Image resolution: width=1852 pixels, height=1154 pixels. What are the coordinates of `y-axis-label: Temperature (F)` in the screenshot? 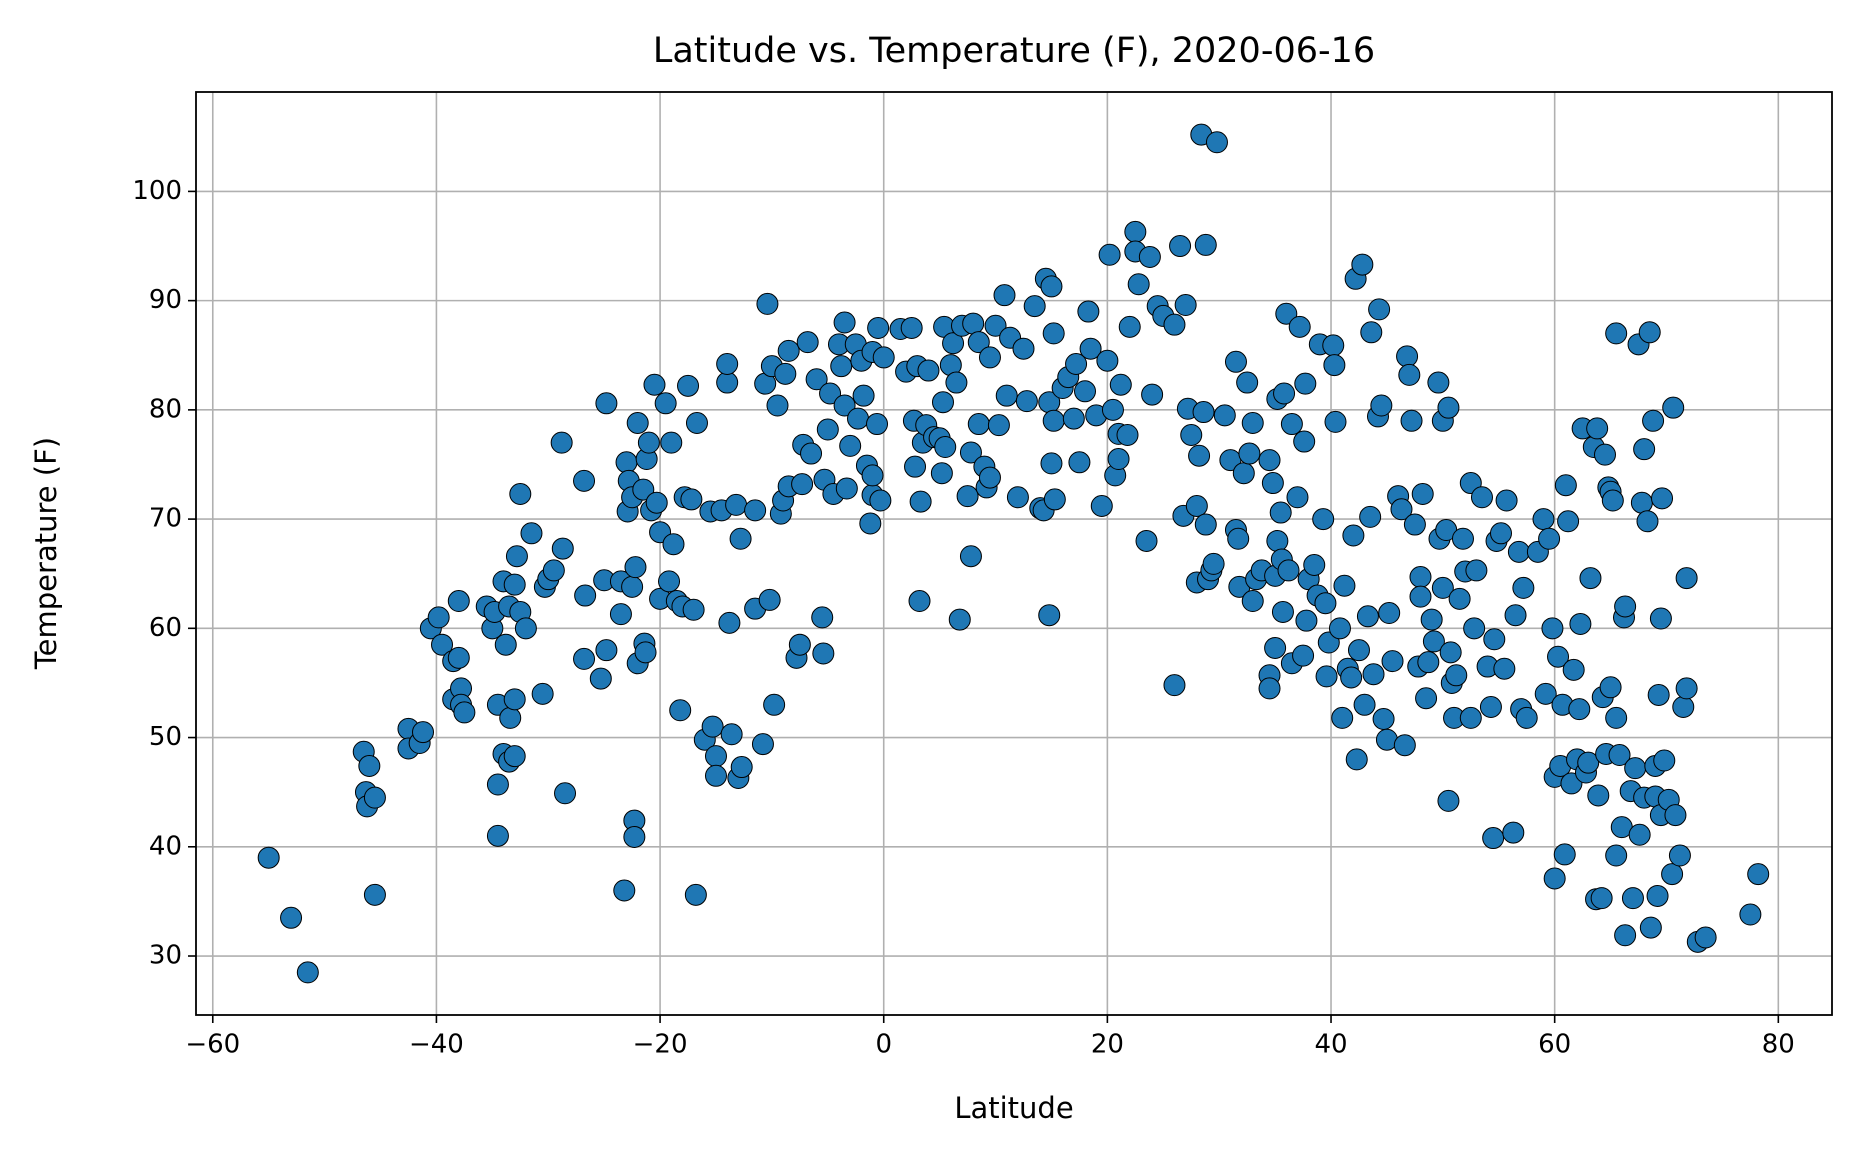 It's located at (46, 553).